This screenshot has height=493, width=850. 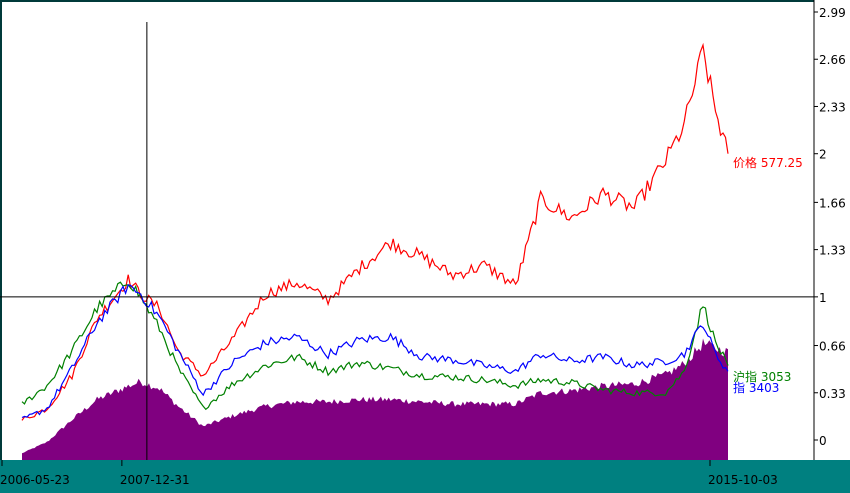 What do you see at coordinates (155, 480) in the screenshot?
I see `x-tick-label: 2007-12-31` at bounding box center [155, 480].